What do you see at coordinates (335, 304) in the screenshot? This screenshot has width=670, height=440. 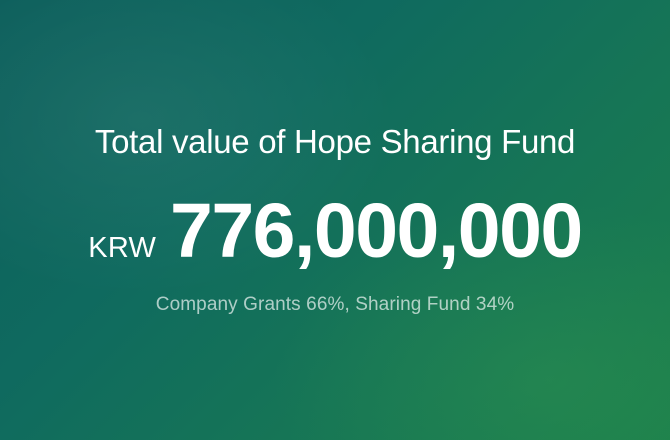 I see `fund-breakdown-text: Company Grants 66%, Sharing Fund 34%` at bounding box center [335, 304].